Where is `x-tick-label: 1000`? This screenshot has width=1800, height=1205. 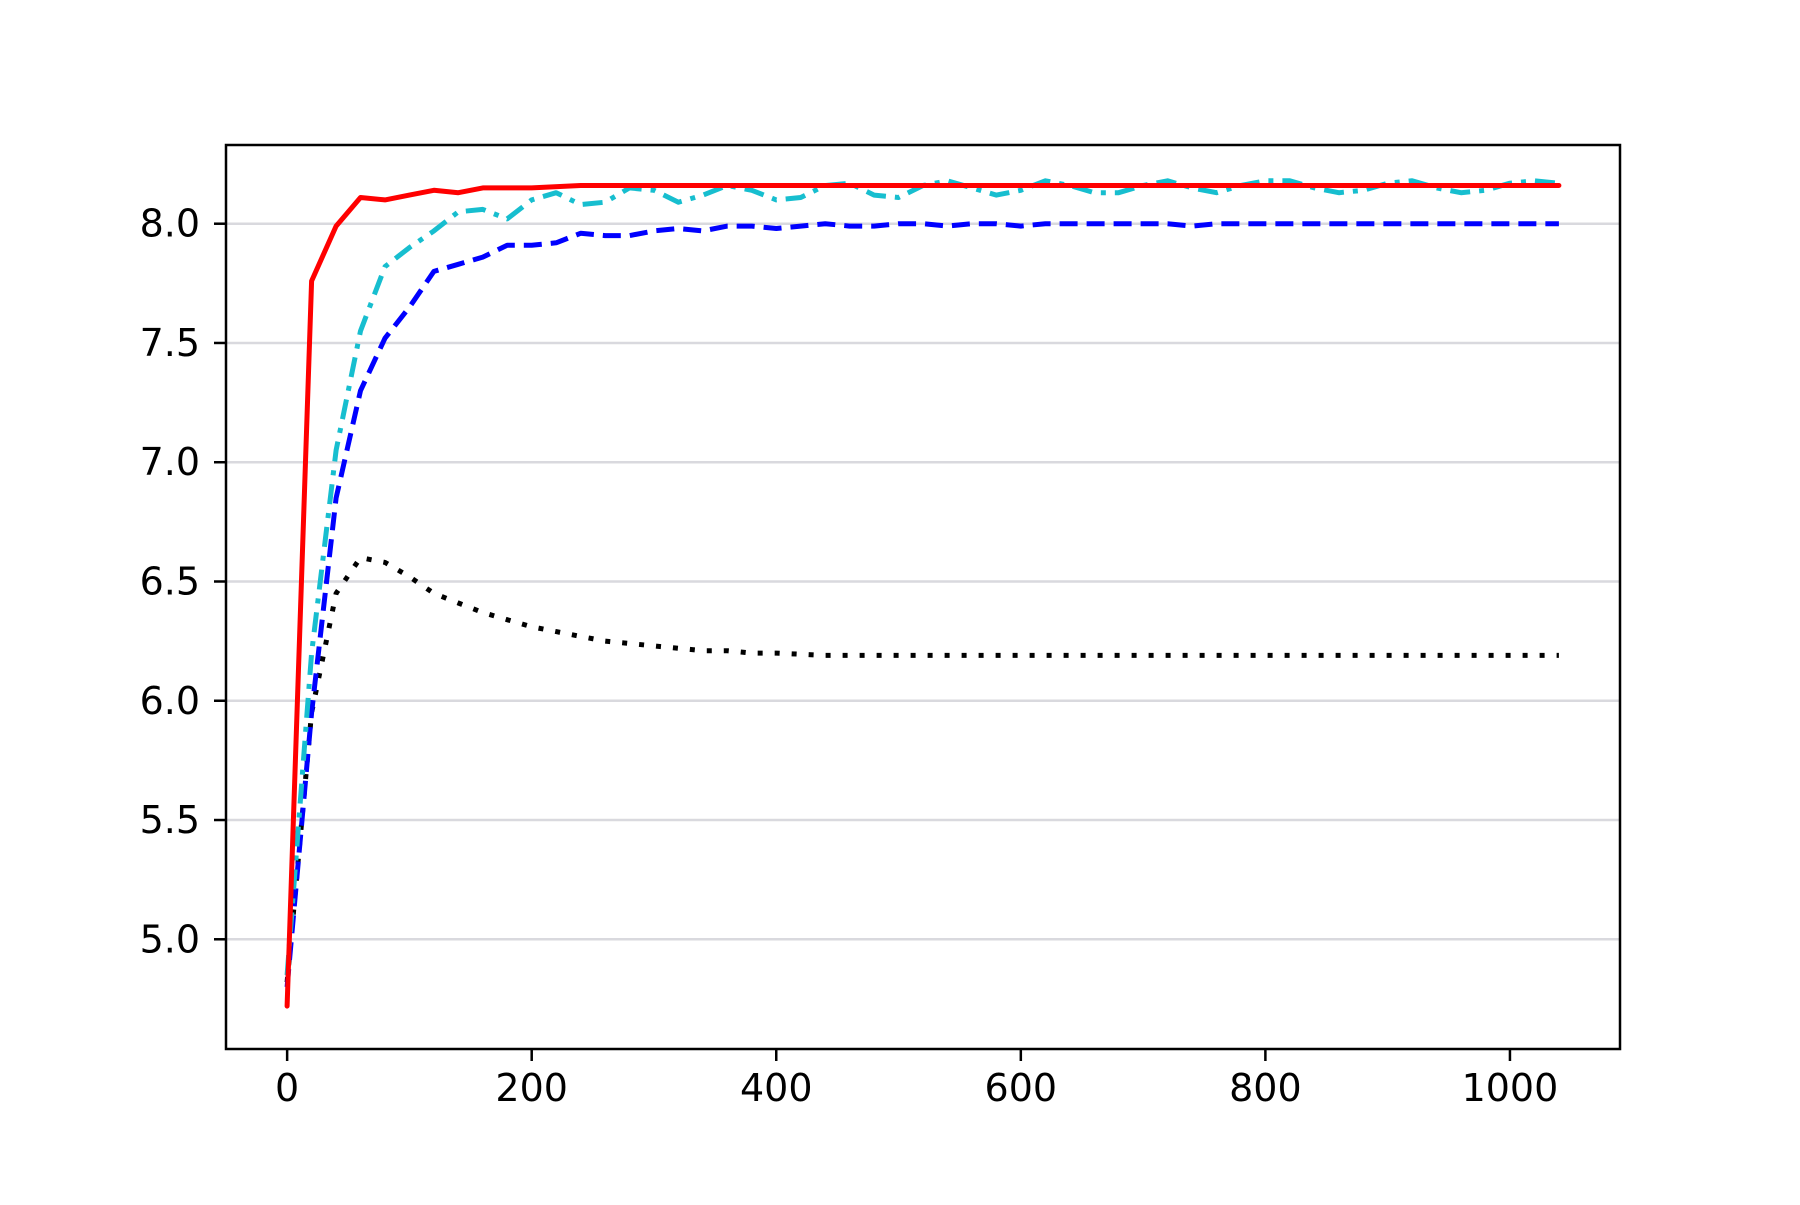
x-tick-label: 1000 is located at coordinates (1510, 1088).